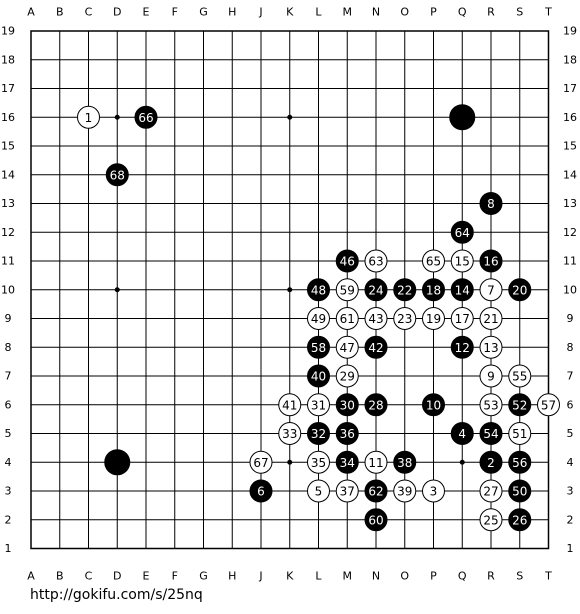 Image resolution: width=580 pixels, height=614 pixels. I want to click on move-number: 17, so click(462, 319).